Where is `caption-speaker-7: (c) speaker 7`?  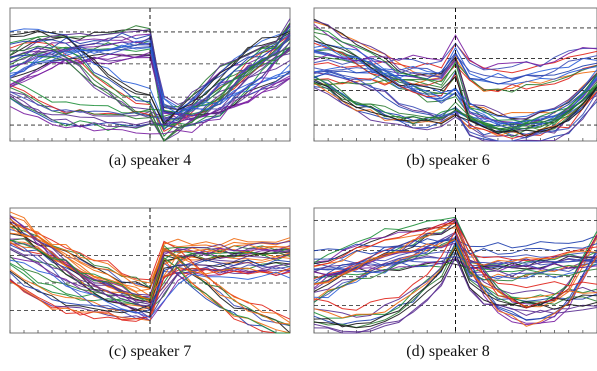 caption-speaker-7: (c) speaker 7 is located at coordinates (150, 351).